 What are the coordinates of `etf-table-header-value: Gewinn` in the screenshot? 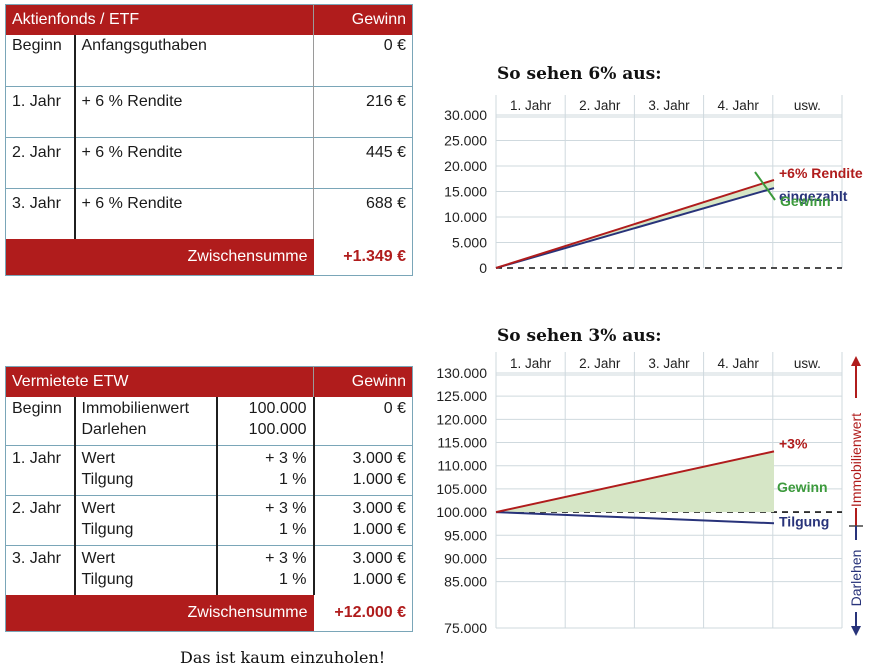 It's located at (363, 19).